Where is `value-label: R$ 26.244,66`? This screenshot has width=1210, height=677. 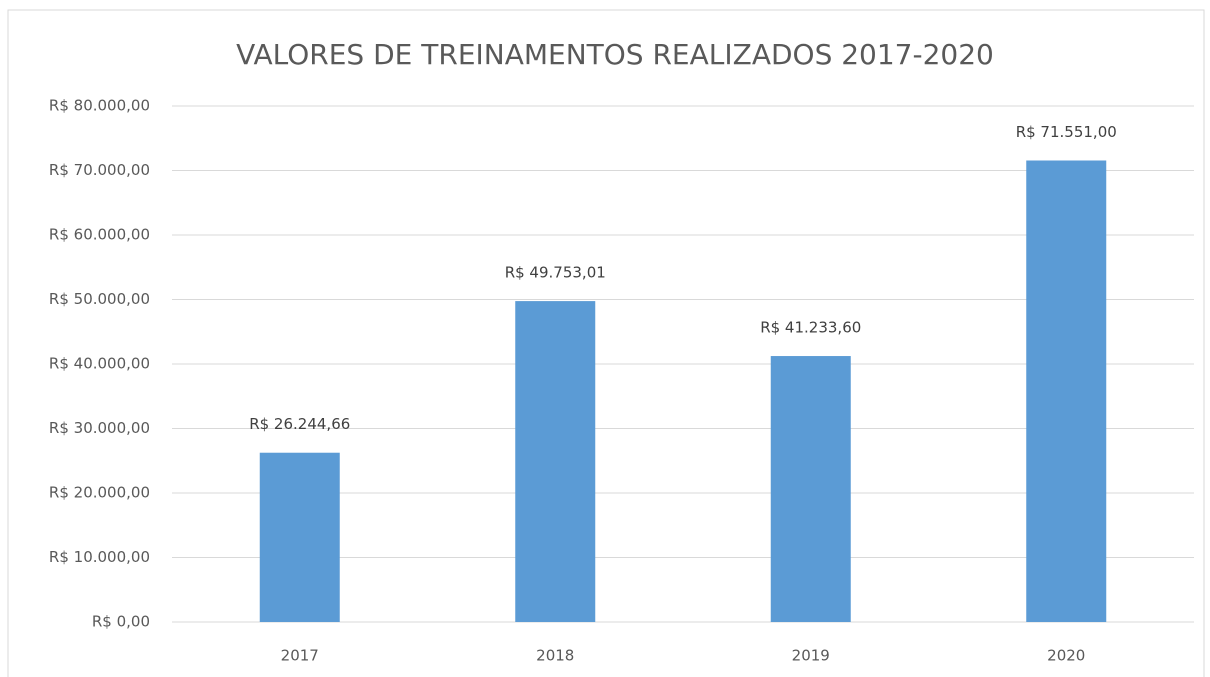
value-label: R$ 26.244,66 is located at coordinates (299, 424).